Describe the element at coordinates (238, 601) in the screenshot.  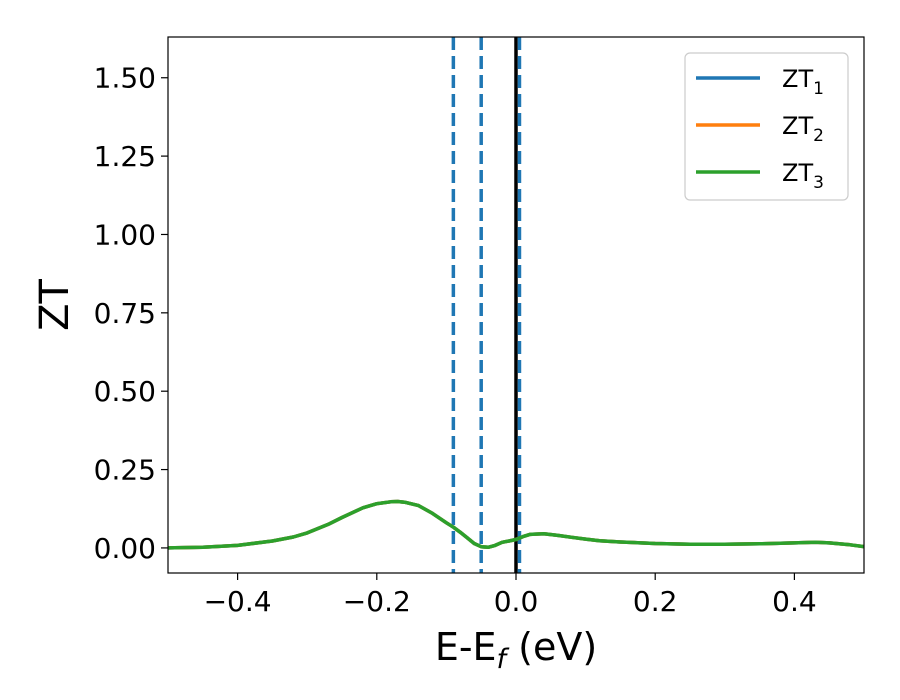
I see `x-tick-label: −0.4` at that location.